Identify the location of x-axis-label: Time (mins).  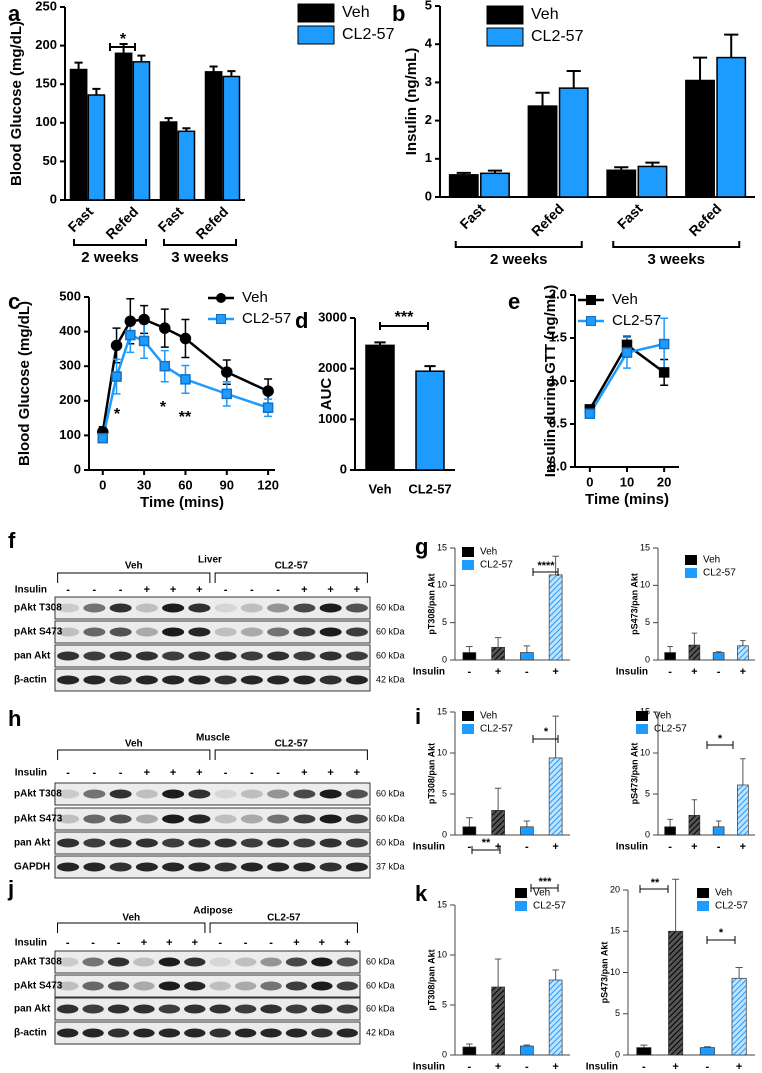
(182, 502).